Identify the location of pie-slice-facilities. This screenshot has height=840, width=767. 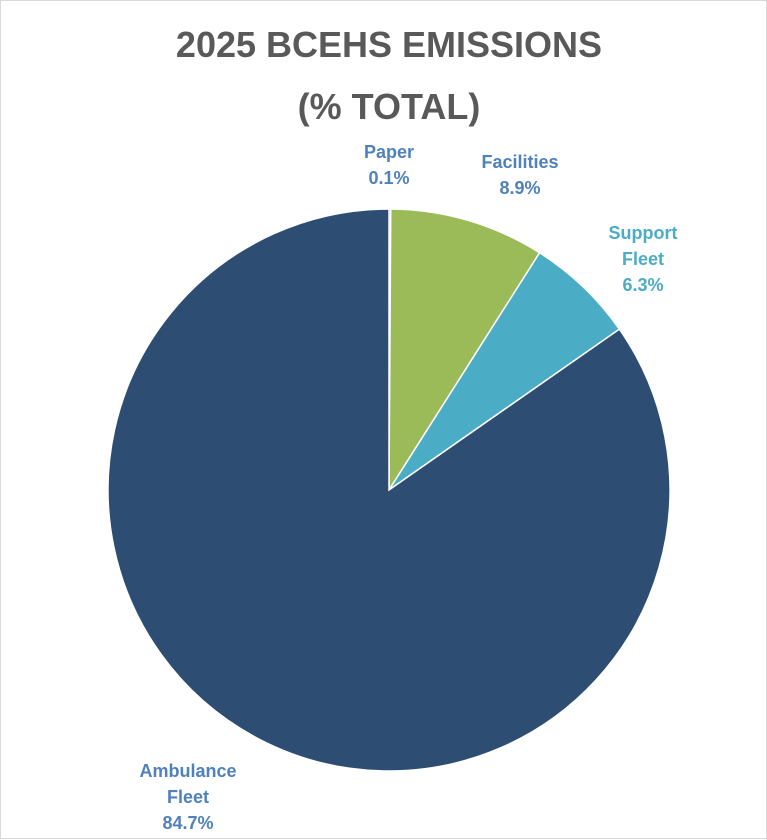
(464, 350).